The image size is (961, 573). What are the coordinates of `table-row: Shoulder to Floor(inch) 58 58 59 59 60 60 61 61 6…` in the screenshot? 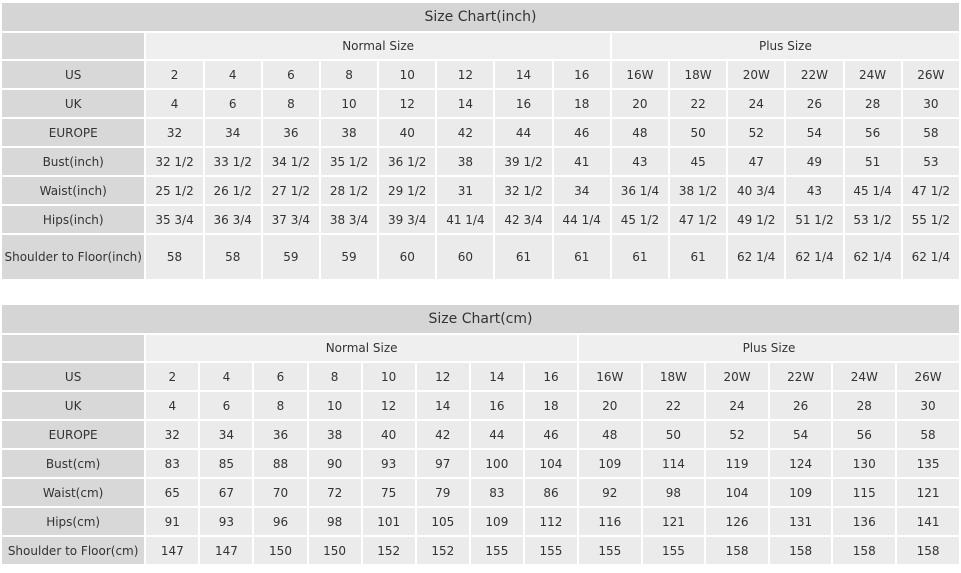 It's located at (480, 257).